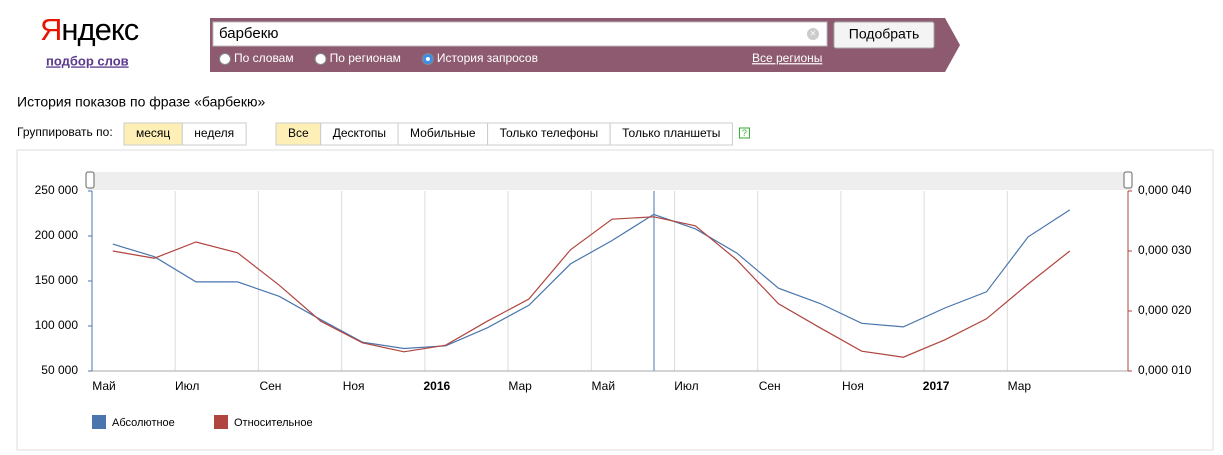 This screenshot has height=455, width=1223. I want to click on y-tick-label: 200 000, so click(57, 235).